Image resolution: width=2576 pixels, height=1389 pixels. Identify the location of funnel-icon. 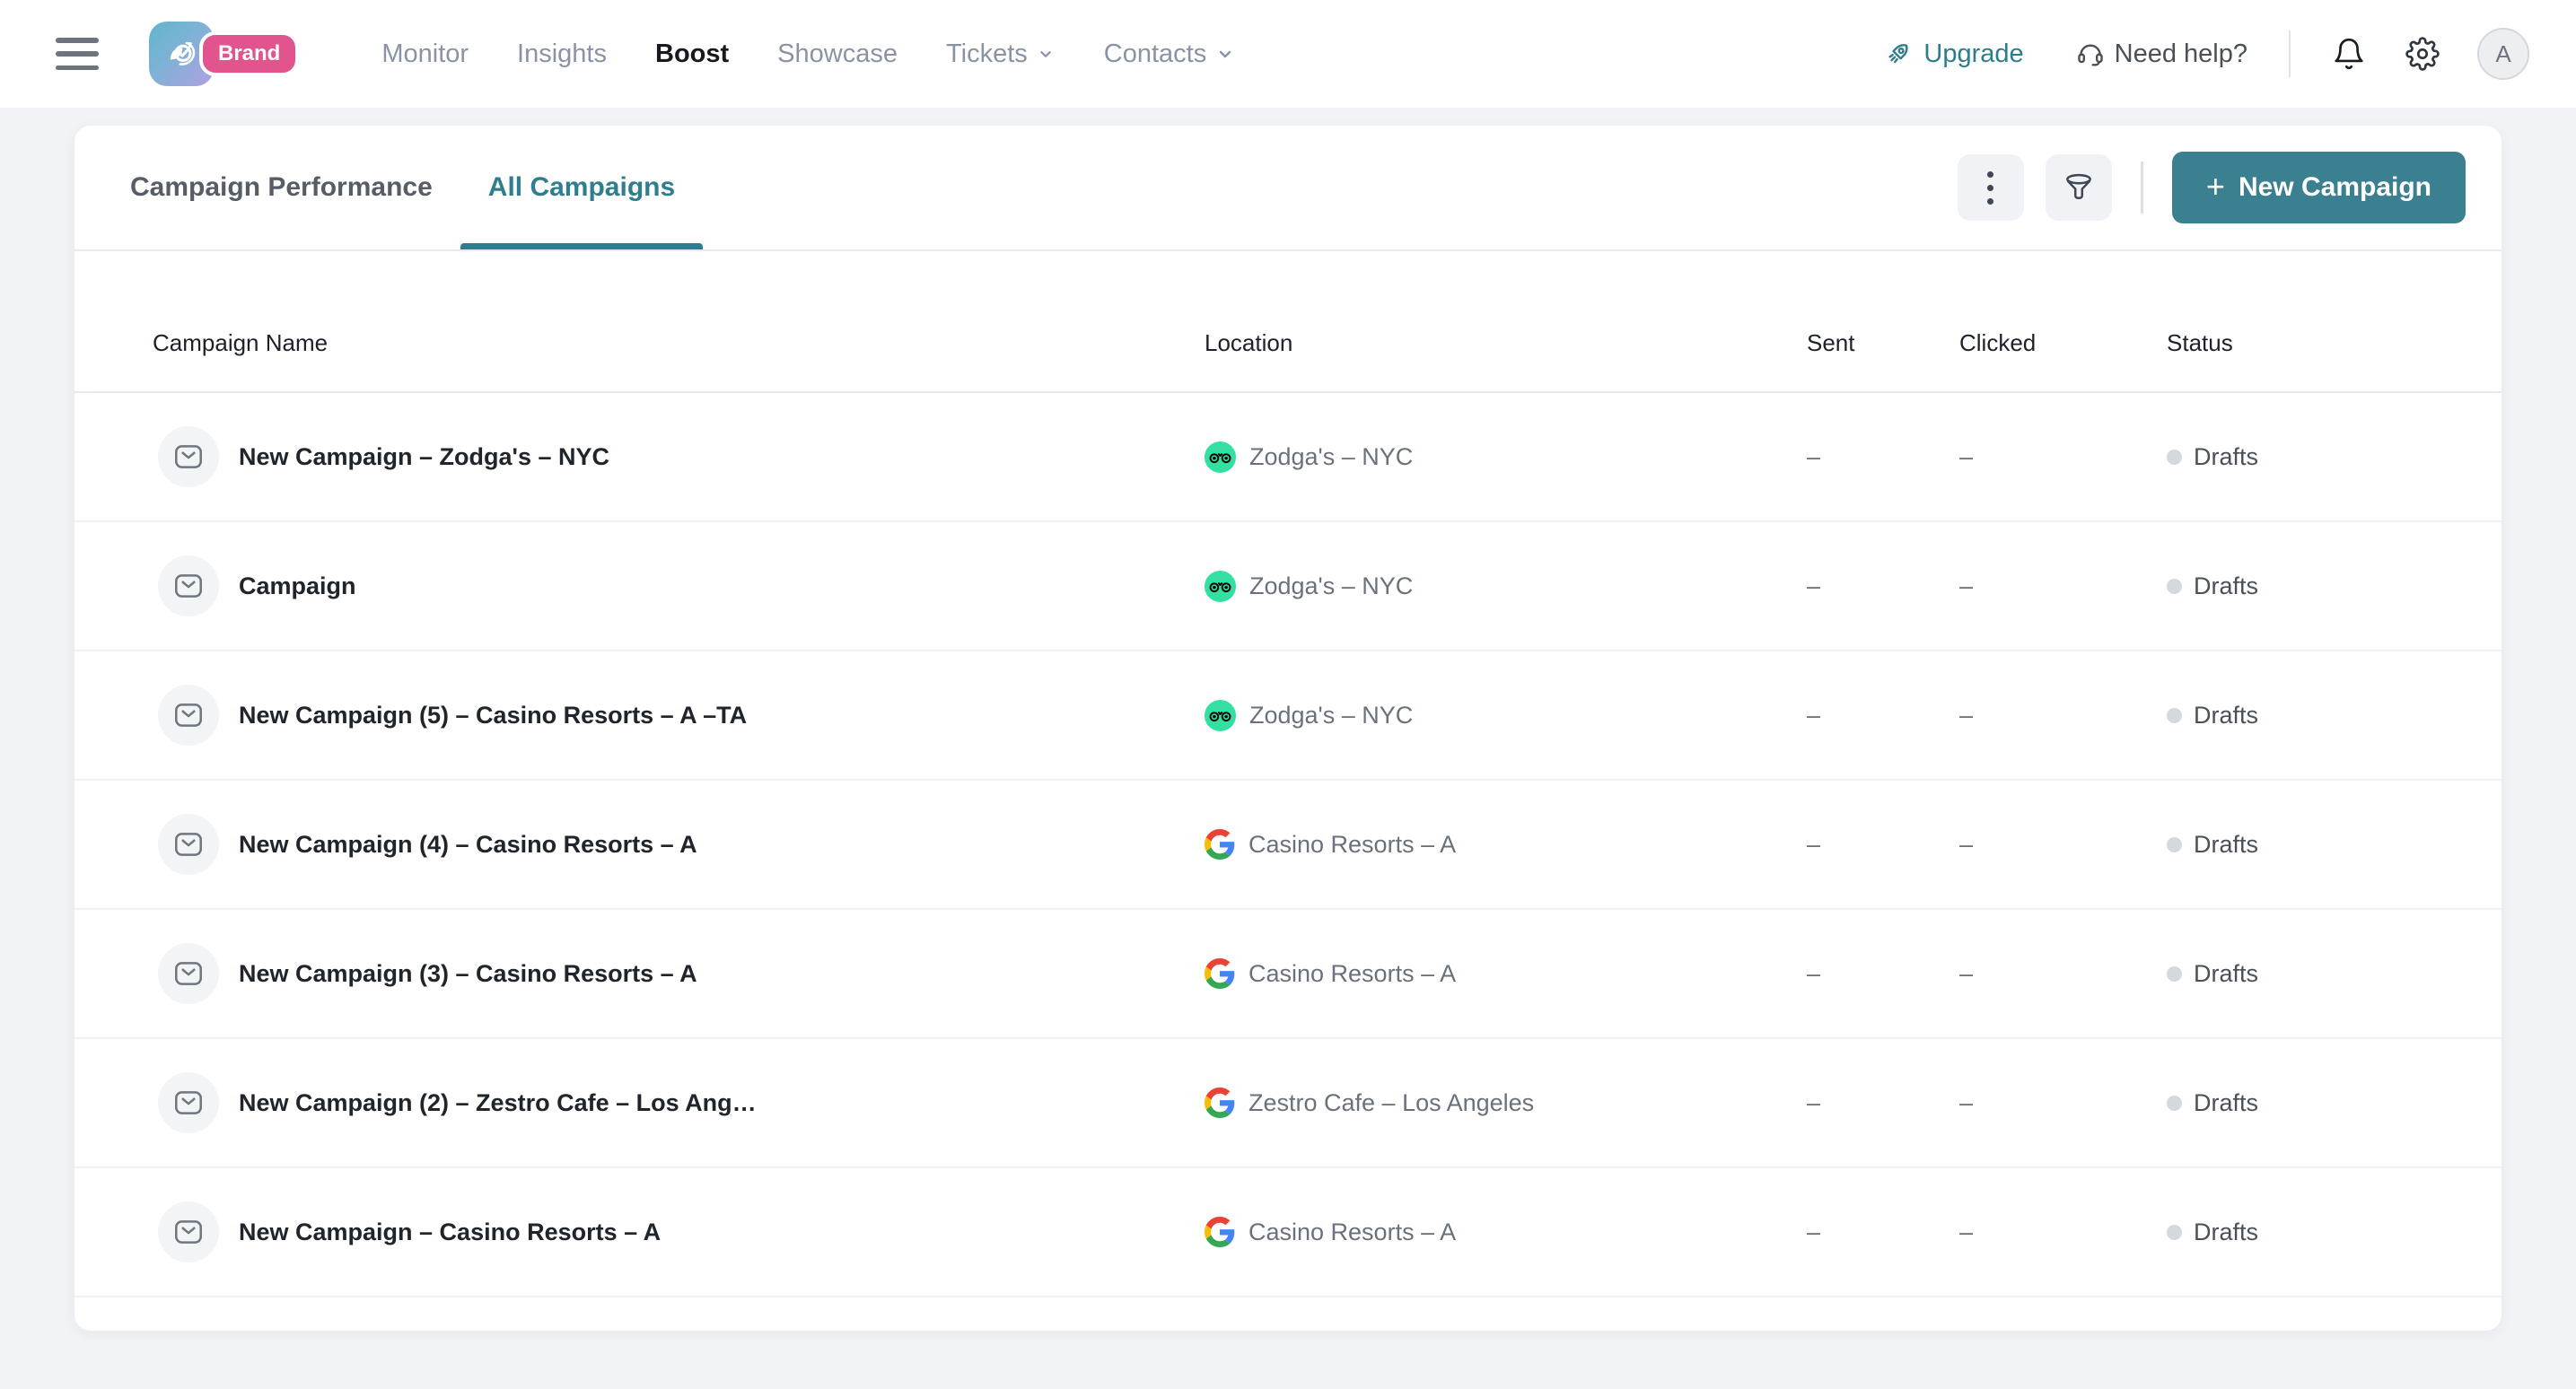
(2078, 186).